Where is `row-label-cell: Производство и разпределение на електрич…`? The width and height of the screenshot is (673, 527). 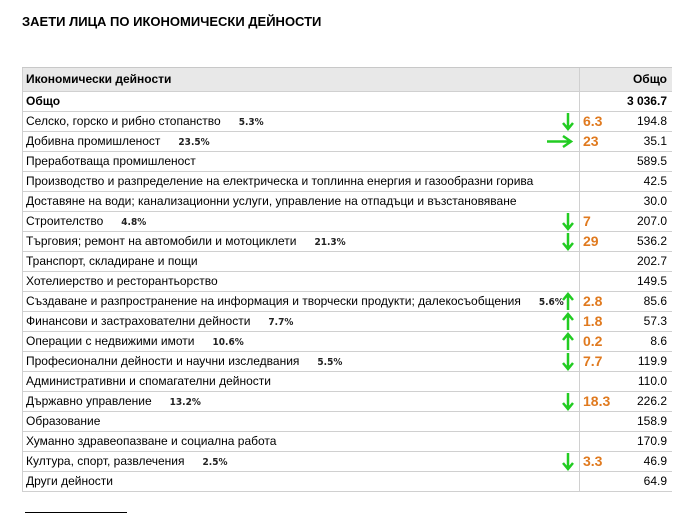 row-label-cell: Производство и разпределение на електрич… is located at coordinates (279, 181).